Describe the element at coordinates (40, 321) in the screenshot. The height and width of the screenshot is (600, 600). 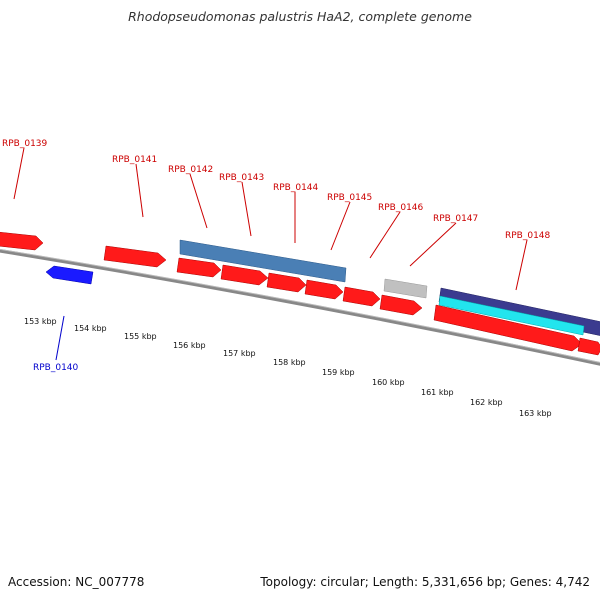
I see `scale-label: 153 kbp` at that location.